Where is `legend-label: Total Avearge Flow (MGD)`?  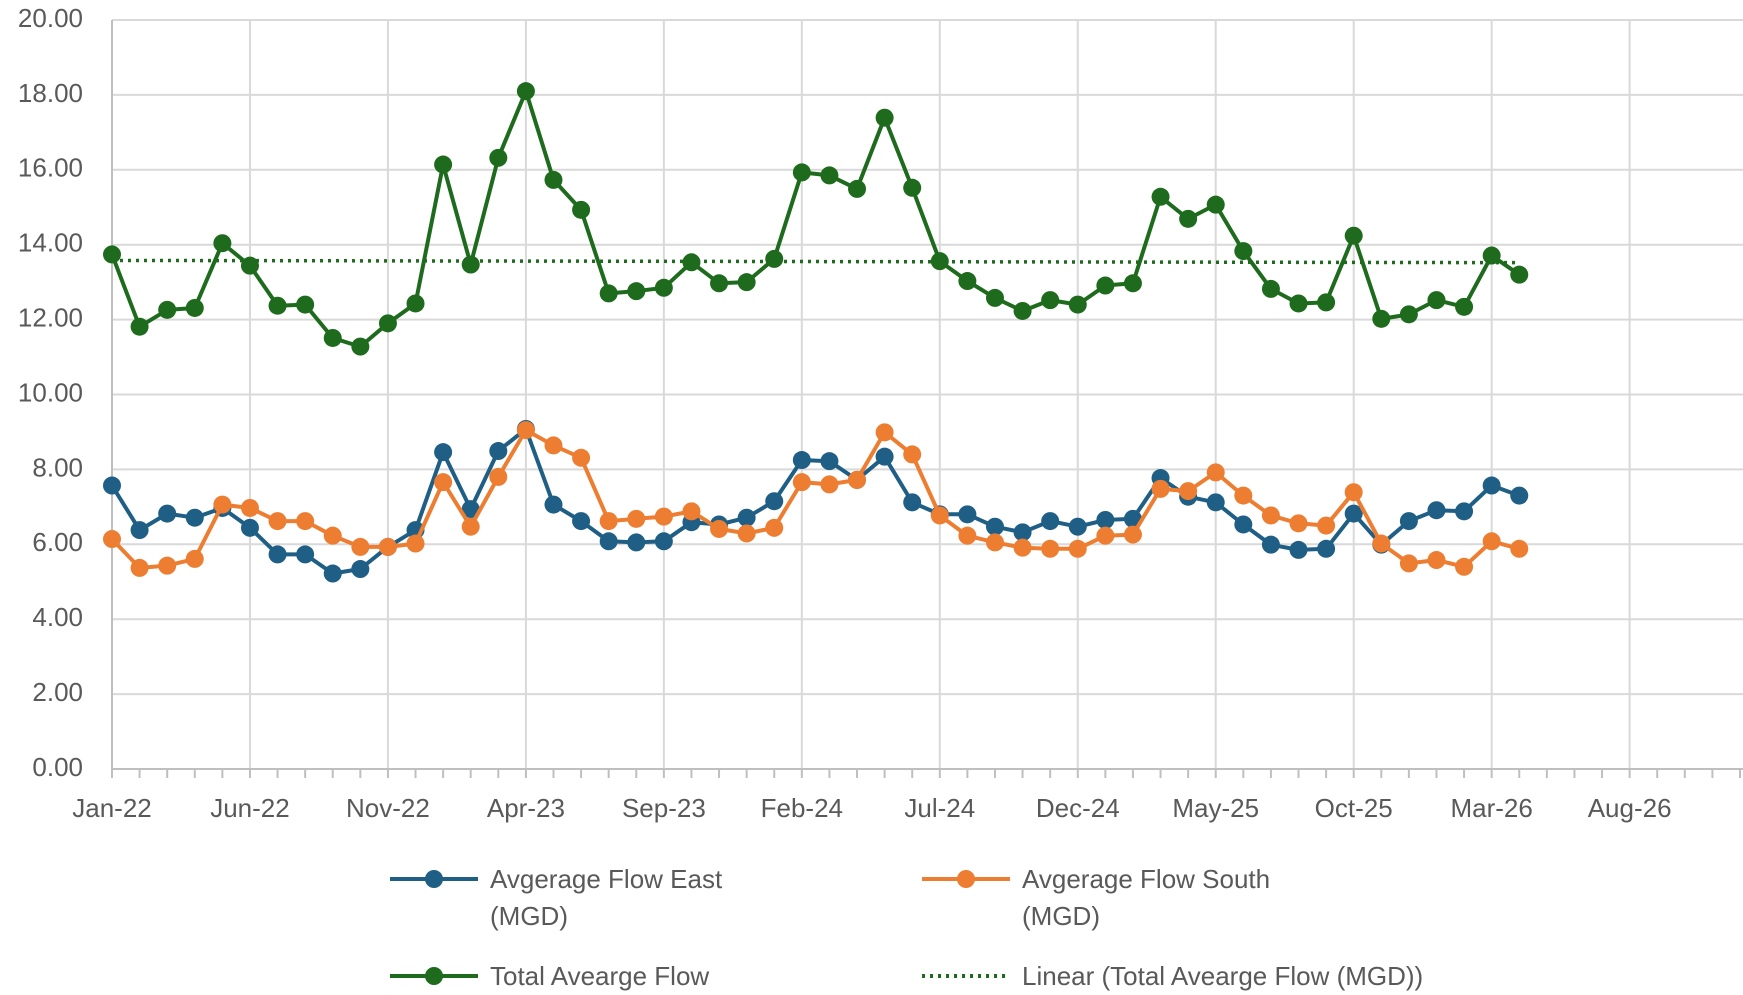
legend-label: Total Avearge Flow (MGD) is located at coordinates (600, 976).